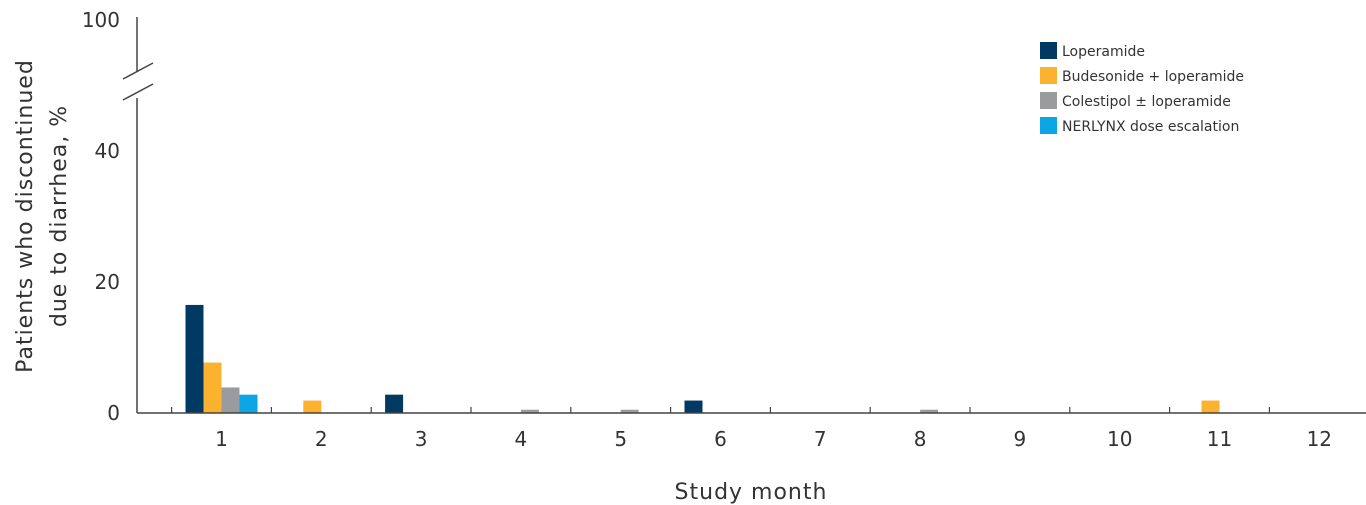 The width and height of the screenshot is (1366, 505). What do you see at coordinates (1150, 127) in the screenshot?
I see `legend-label: NERLYNX dose escalation` at bounding box center [1150, 127].